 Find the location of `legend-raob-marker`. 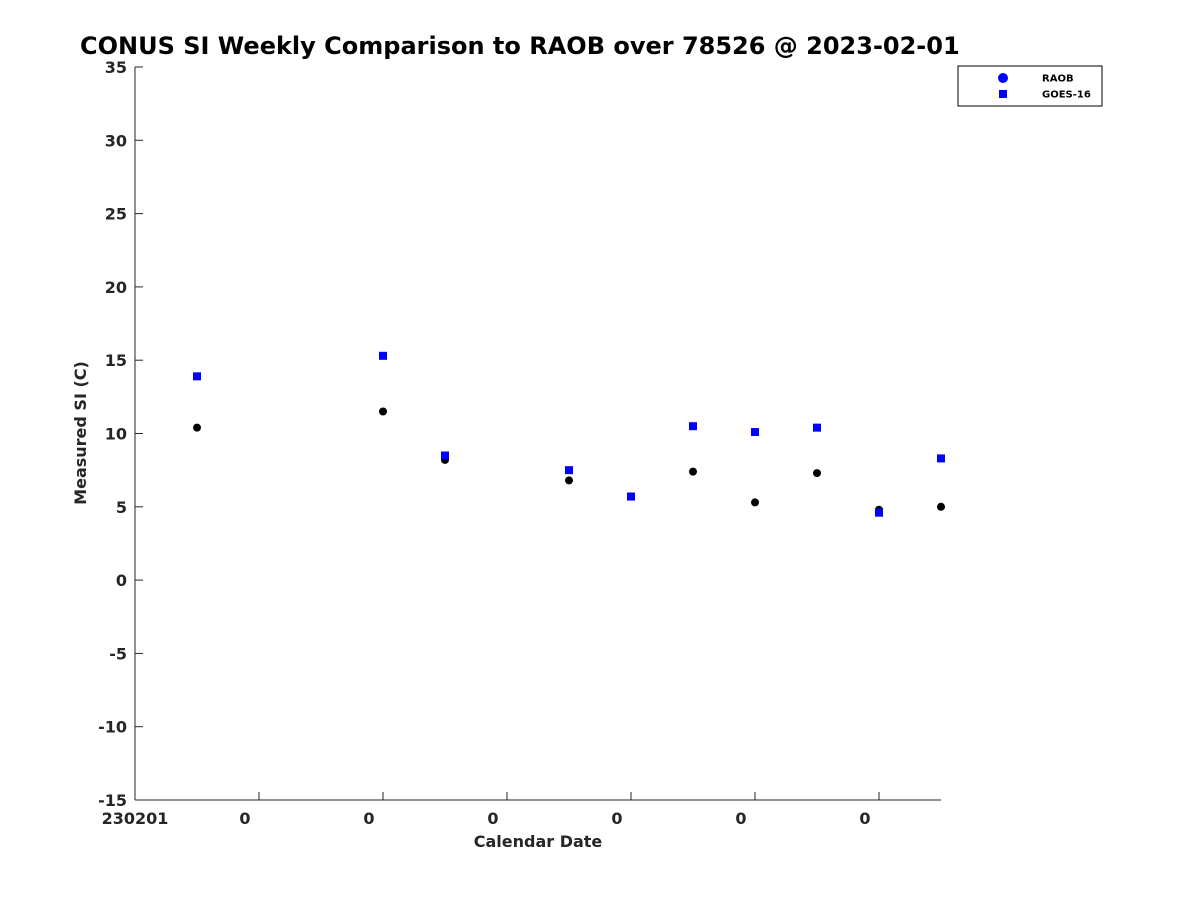

legend-raob-marker is located at coordinates (1003, 78).